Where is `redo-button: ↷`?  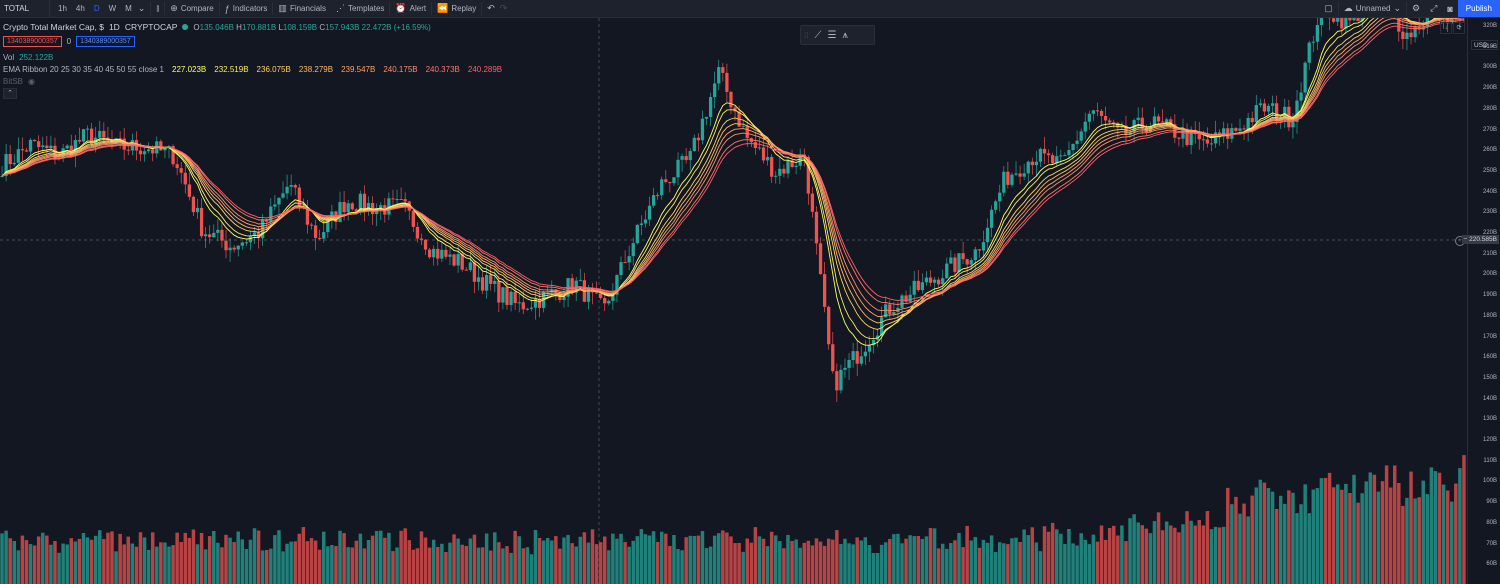 redo-button: ↷ is located at coordinates (506, 8).